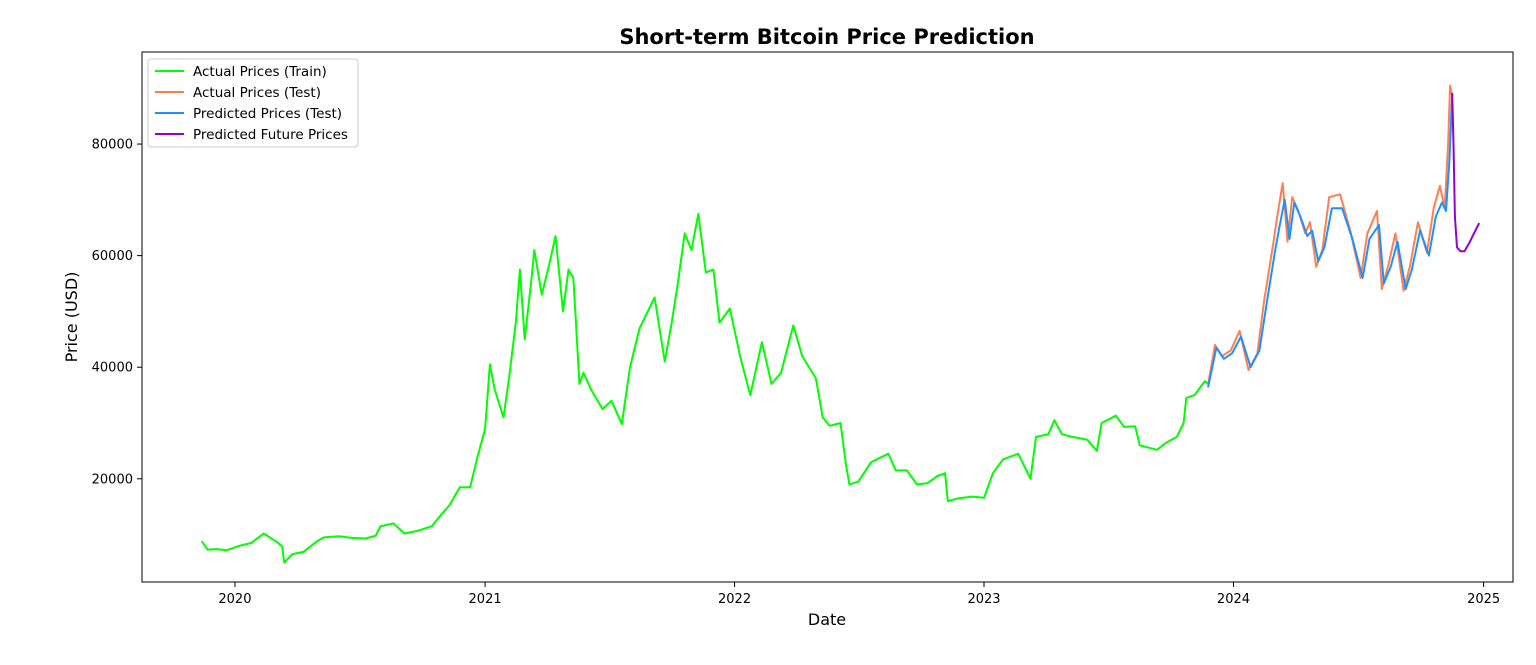  I want to click on y-axis-label: Price (USD), so click(71, 317).